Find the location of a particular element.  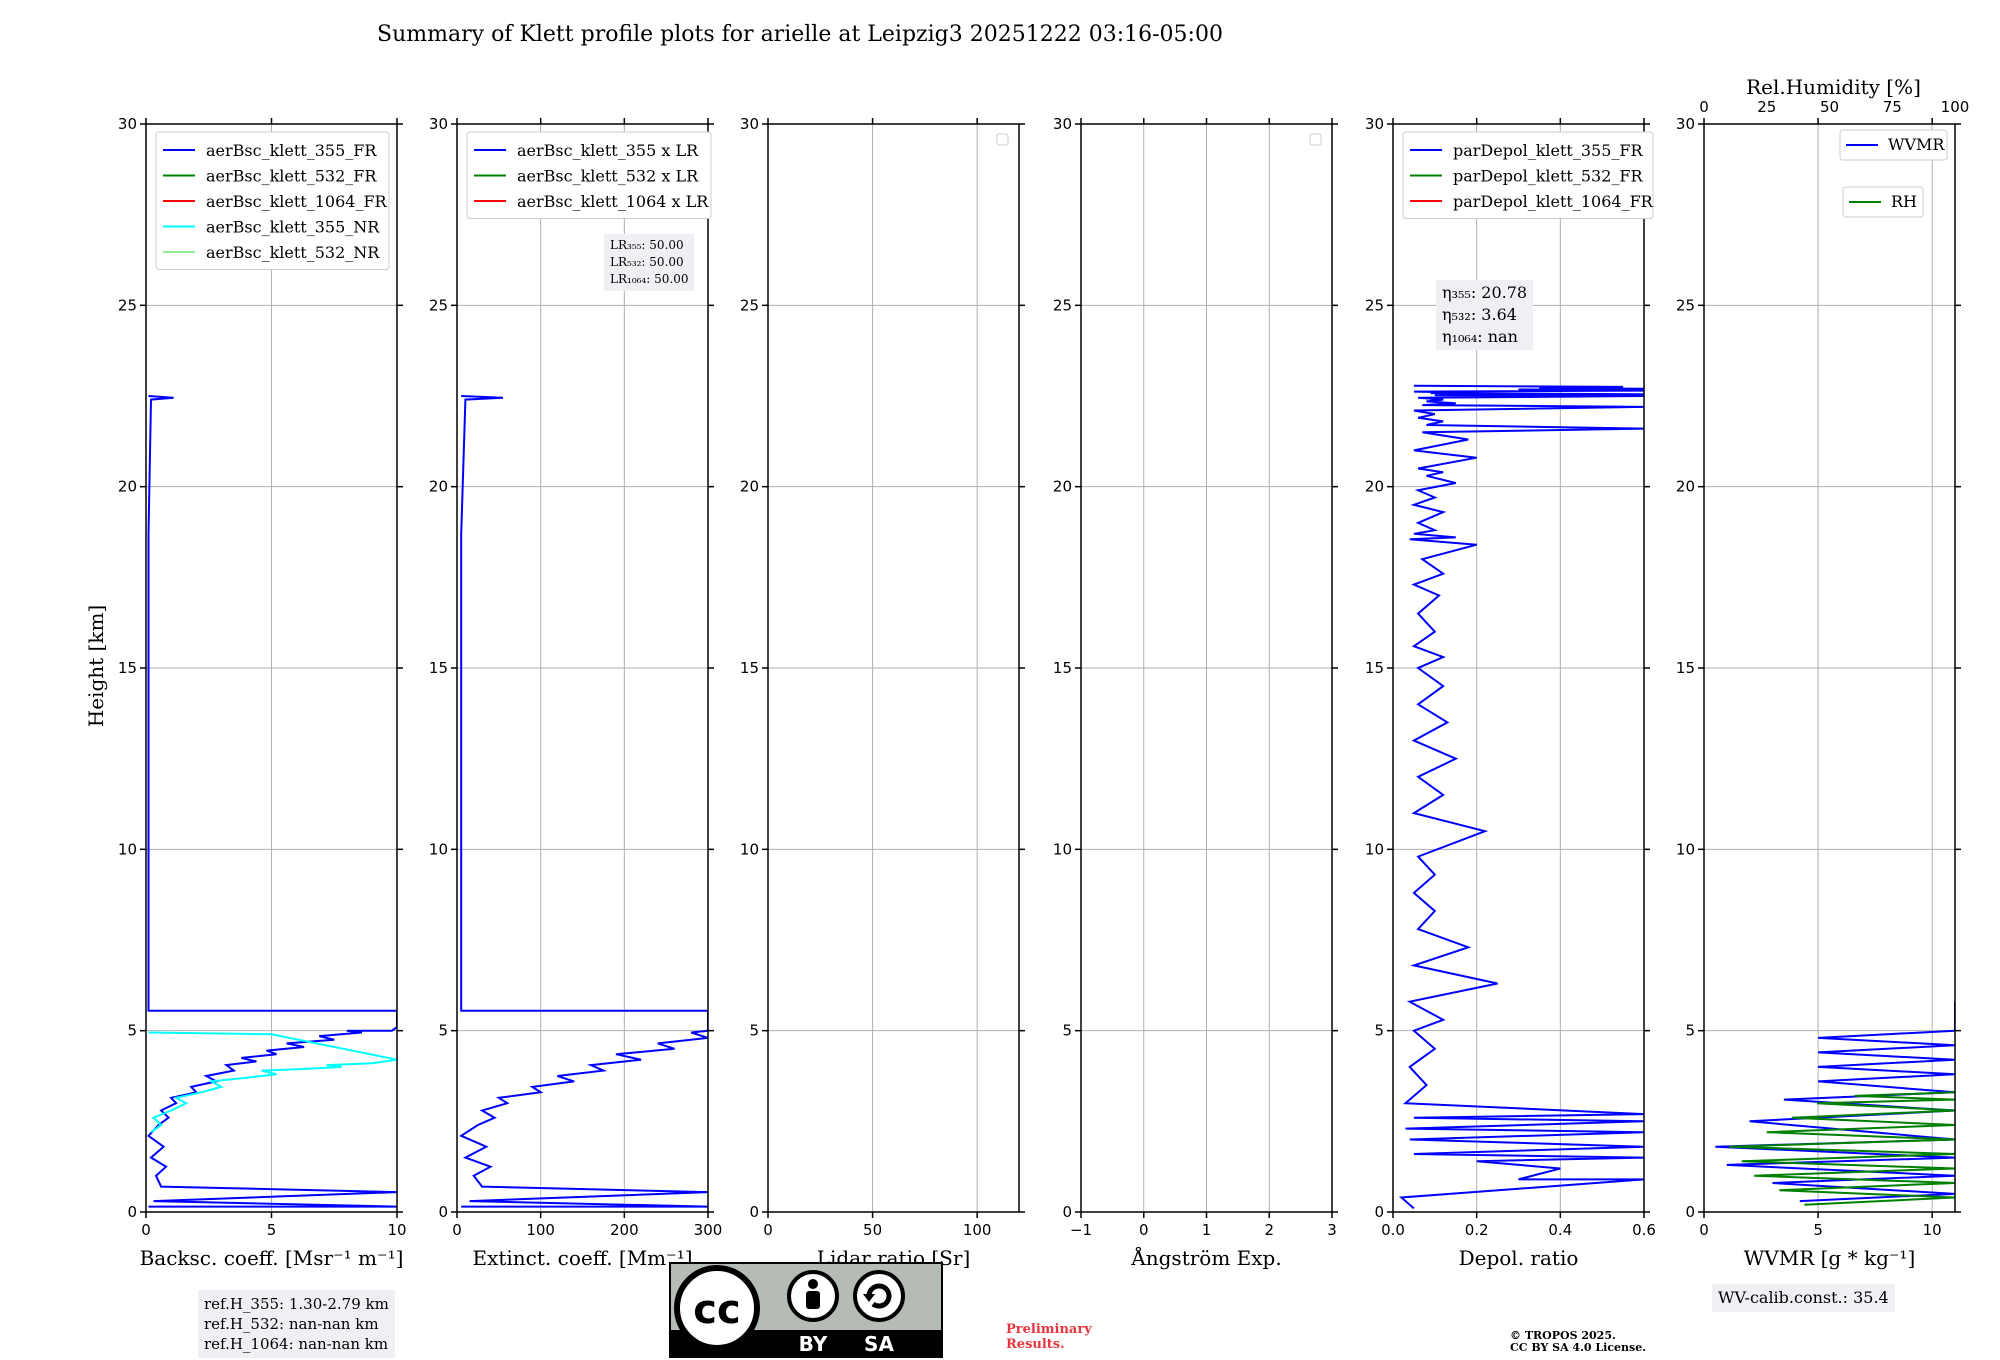

legend-label: WVMR is located at coordinates (1916, 144).